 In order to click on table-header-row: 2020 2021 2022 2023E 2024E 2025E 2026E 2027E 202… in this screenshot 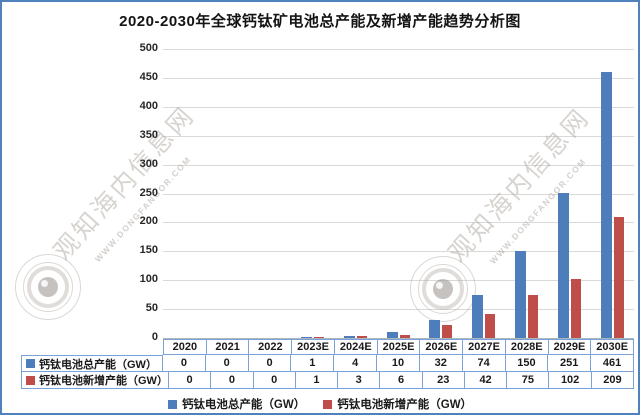, I will do `click(328, 347)`.